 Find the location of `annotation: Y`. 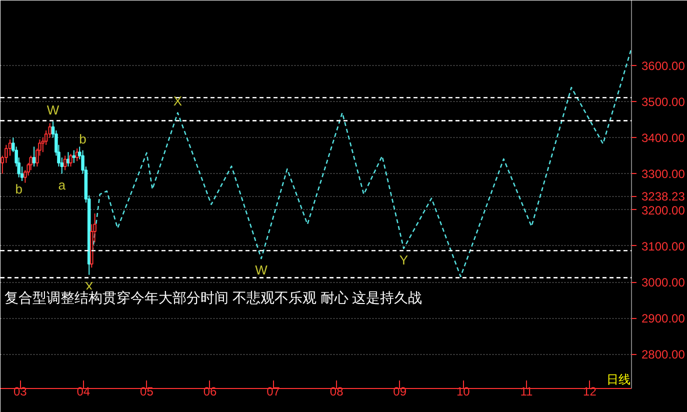

annotation: Y is located at coordinates (403, 260).